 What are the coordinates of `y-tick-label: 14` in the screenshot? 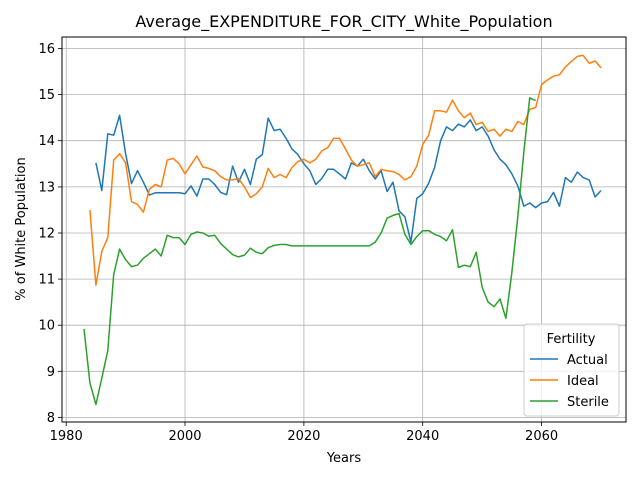 It's located at (46, 141).